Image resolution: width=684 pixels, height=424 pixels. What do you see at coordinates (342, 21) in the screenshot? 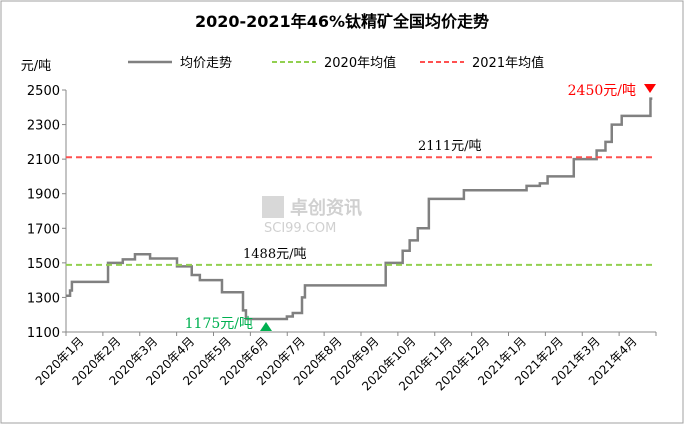
I see `chart-title: 2020-2021年46%钛精矿全国均价走势` at bounding box center [342, 21].